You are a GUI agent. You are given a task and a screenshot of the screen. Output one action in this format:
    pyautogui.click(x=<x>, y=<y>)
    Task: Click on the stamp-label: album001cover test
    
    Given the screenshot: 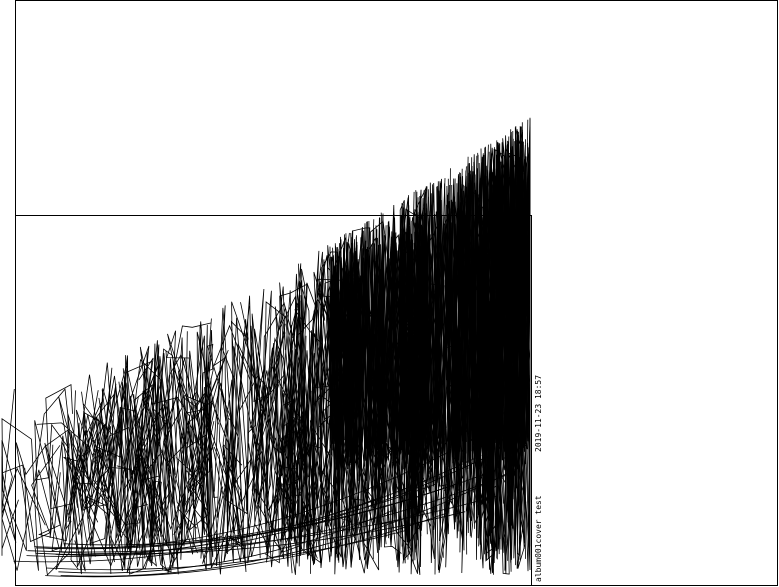 What is the action you would take?
    pyautogui.click(x=538, y=538)
    